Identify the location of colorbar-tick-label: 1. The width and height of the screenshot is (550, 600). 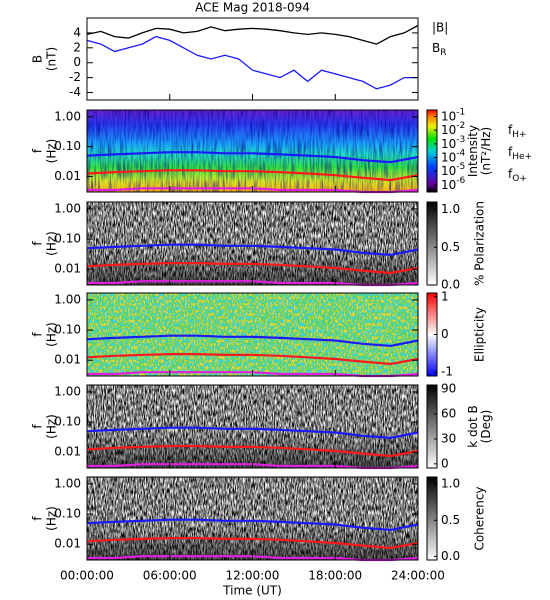
(445, 296).